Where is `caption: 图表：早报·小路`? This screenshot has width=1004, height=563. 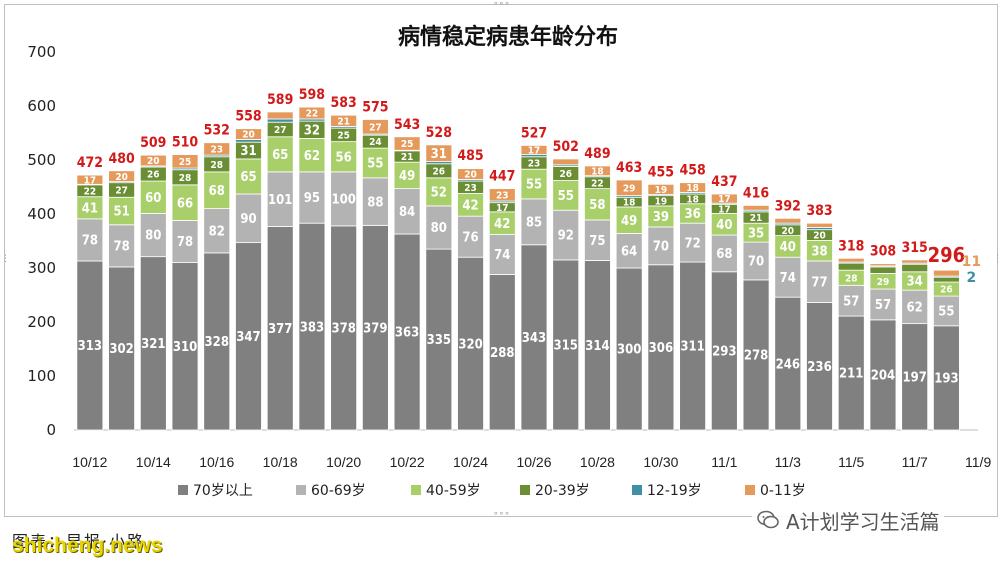 caption: 图表：早报·小路 is located at coordinates (79, 541).